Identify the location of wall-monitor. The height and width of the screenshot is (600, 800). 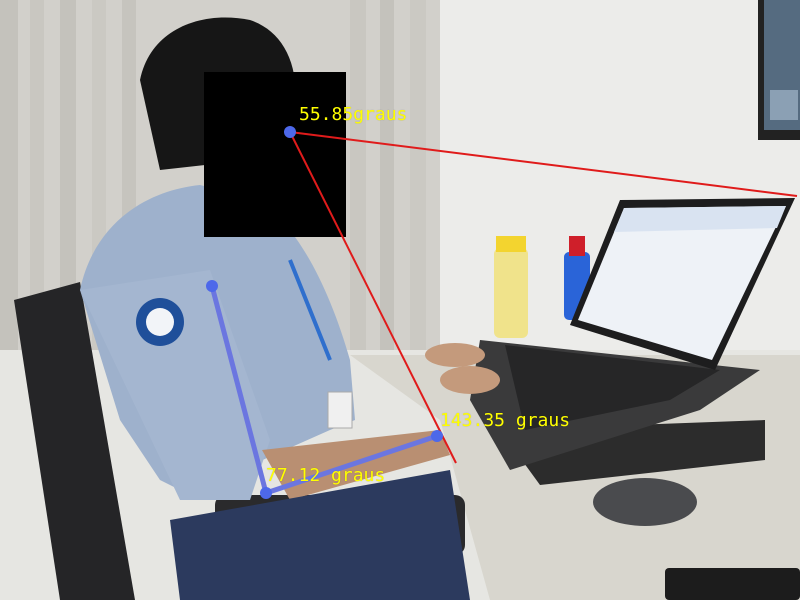
(779, 70).